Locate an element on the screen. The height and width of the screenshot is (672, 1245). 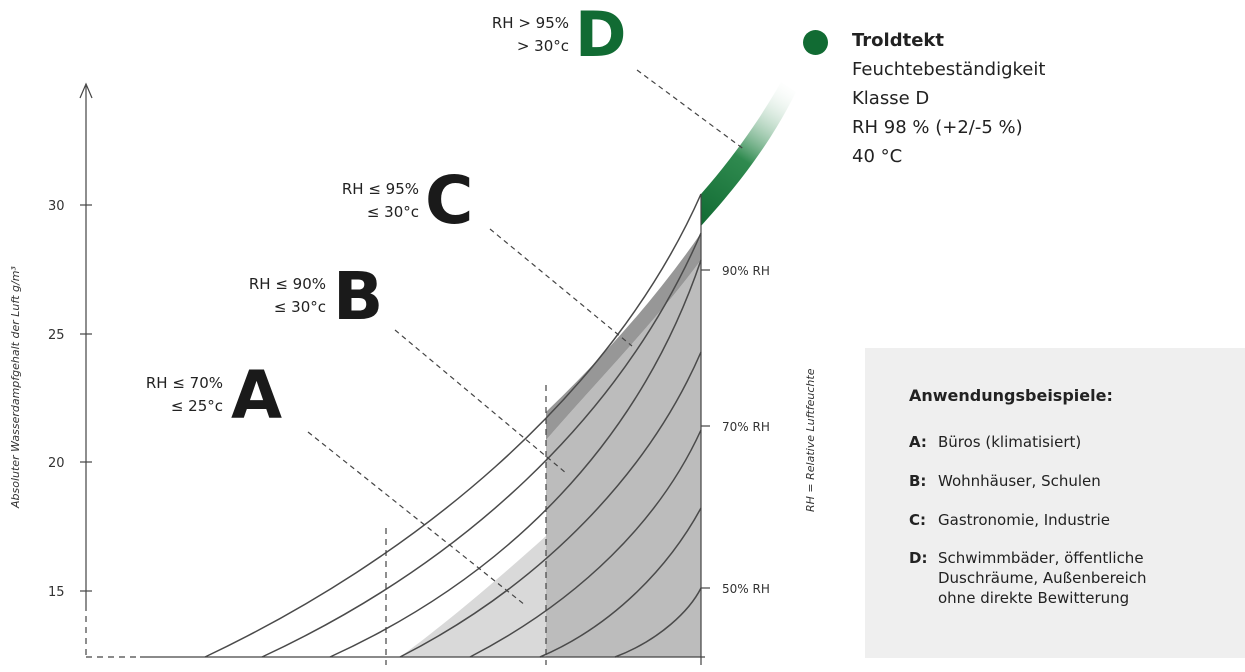
example-key: A: is located at coordinates (918, 442).